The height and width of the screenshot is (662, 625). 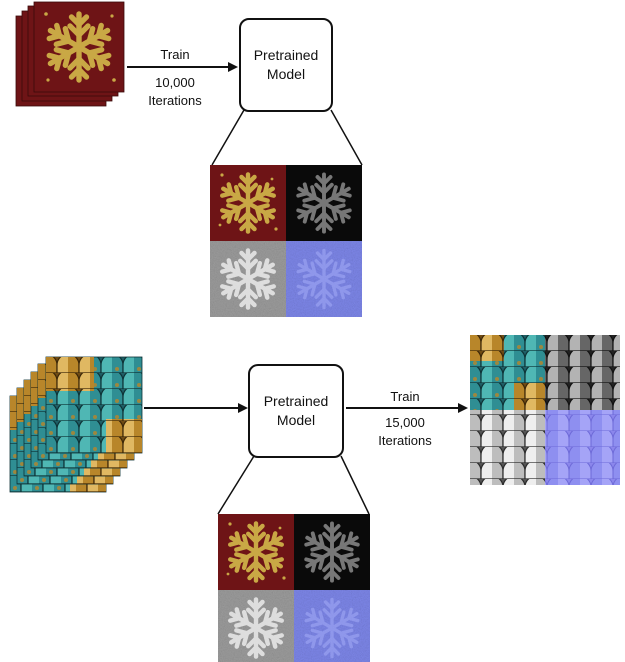 What do you see at coordinates (355, 485) in the screenshot?
I see `zoom-line-right-stage2` at bounding box center [355, 485].